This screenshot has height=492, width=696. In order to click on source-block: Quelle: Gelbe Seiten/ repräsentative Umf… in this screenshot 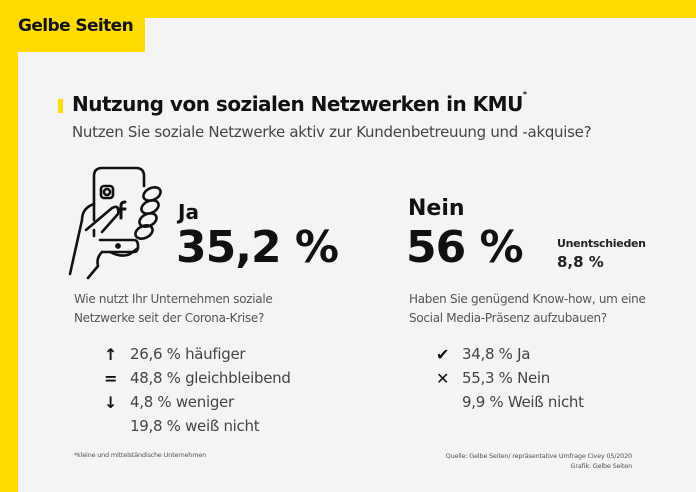, I will do `click(539, 461)`.